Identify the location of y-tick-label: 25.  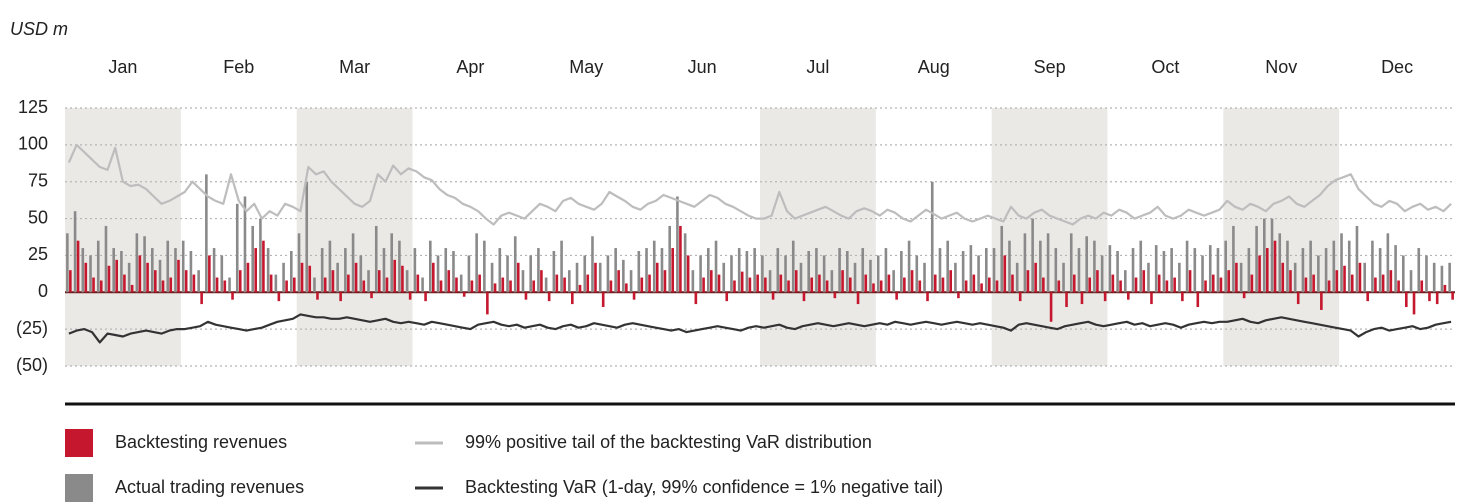
(38, 254).